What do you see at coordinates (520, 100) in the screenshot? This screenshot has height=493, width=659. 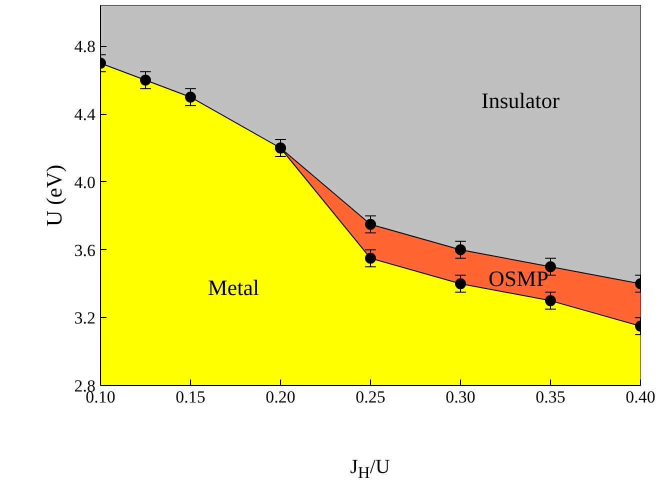 I see `annotation: Insulator` at bounding box center [520, 100].